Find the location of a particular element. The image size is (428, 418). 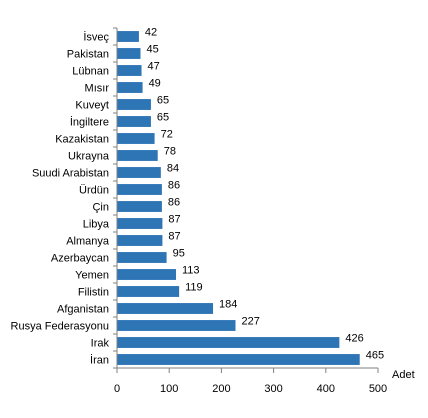

value-label: 184 is located at coordinates (228, 305).